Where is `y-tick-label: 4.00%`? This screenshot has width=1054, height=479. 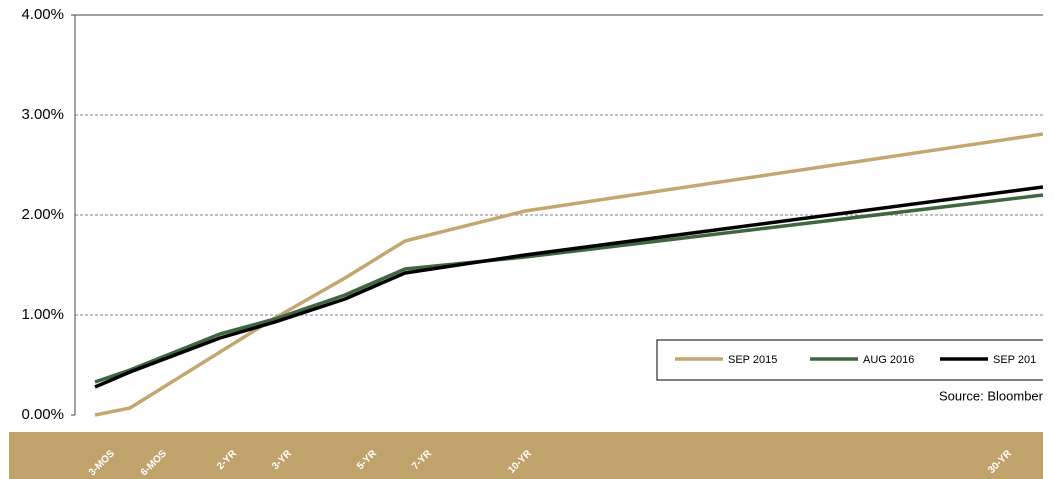
y-tick-label: 4.00% is located at coordinates (42, 14).